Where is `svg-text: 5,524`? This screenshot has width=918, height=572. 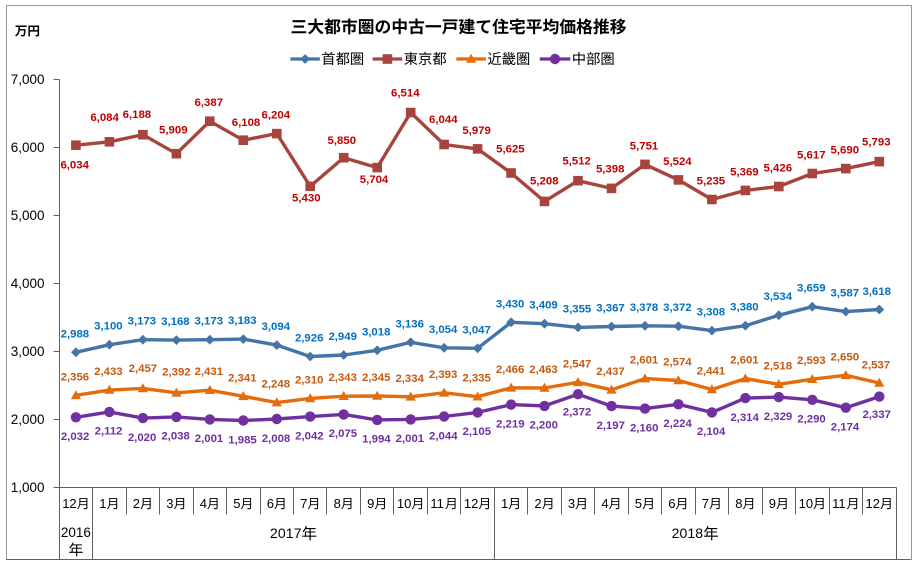
svg-text: 5,524 is located at coordinates (677, 162).